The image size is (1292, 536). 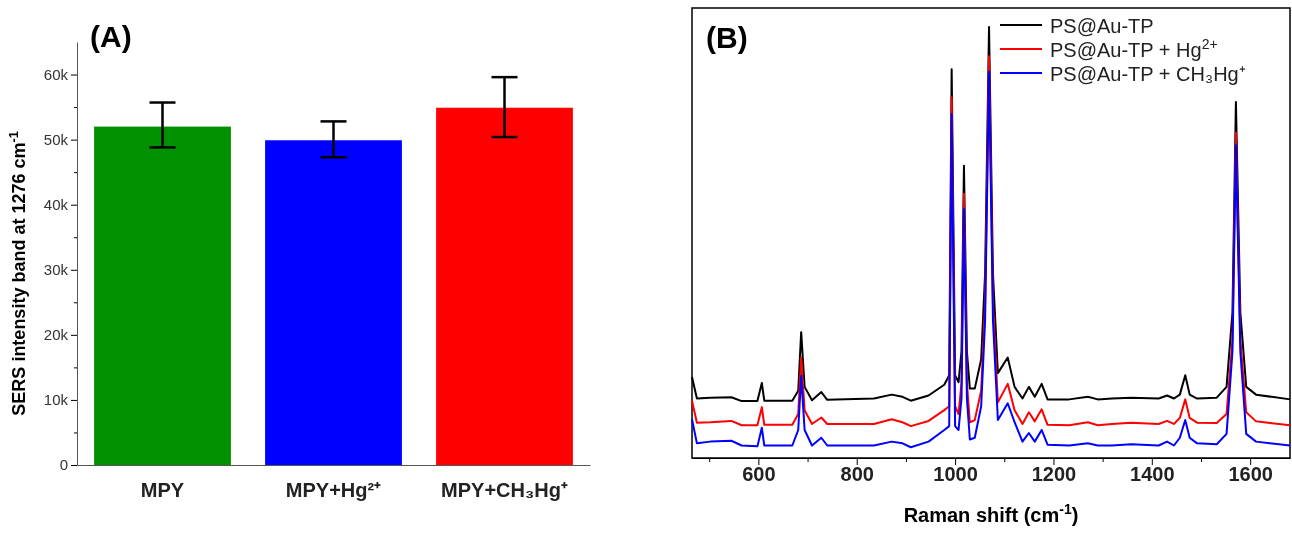 I want to click on x-tick-label: MPY+Hg²⁺, so click(x=333, y=490).